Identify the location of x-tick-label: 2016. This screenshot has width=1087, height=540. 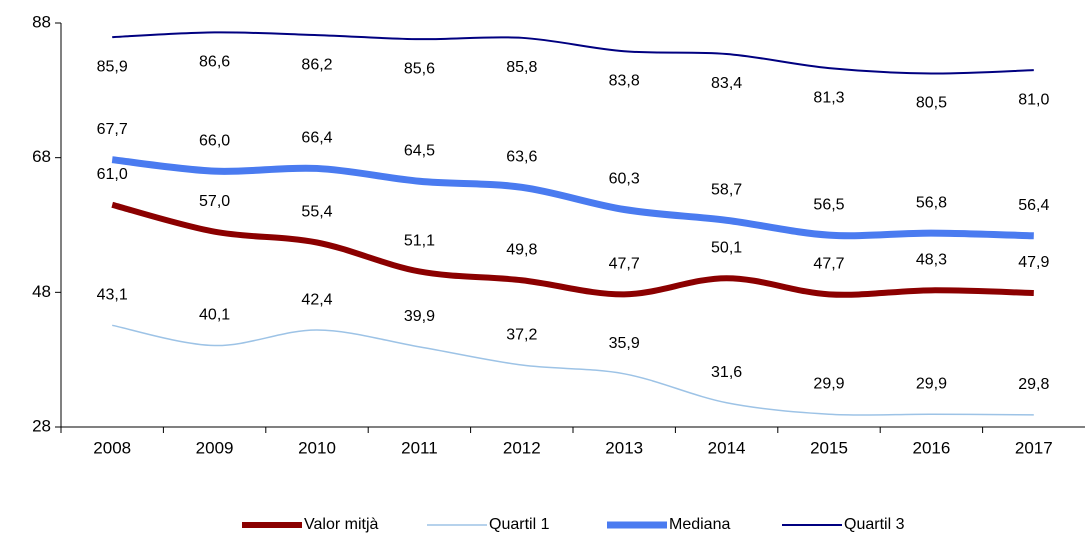
(931, 447).